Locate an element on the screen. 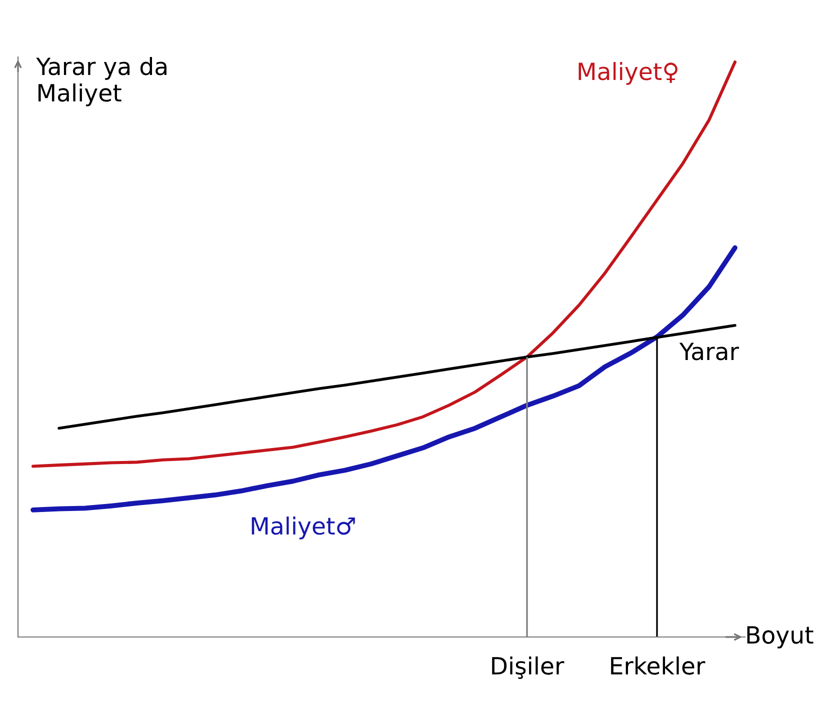  series-label: Maliyet♂ is located at coordinates (303, 528).